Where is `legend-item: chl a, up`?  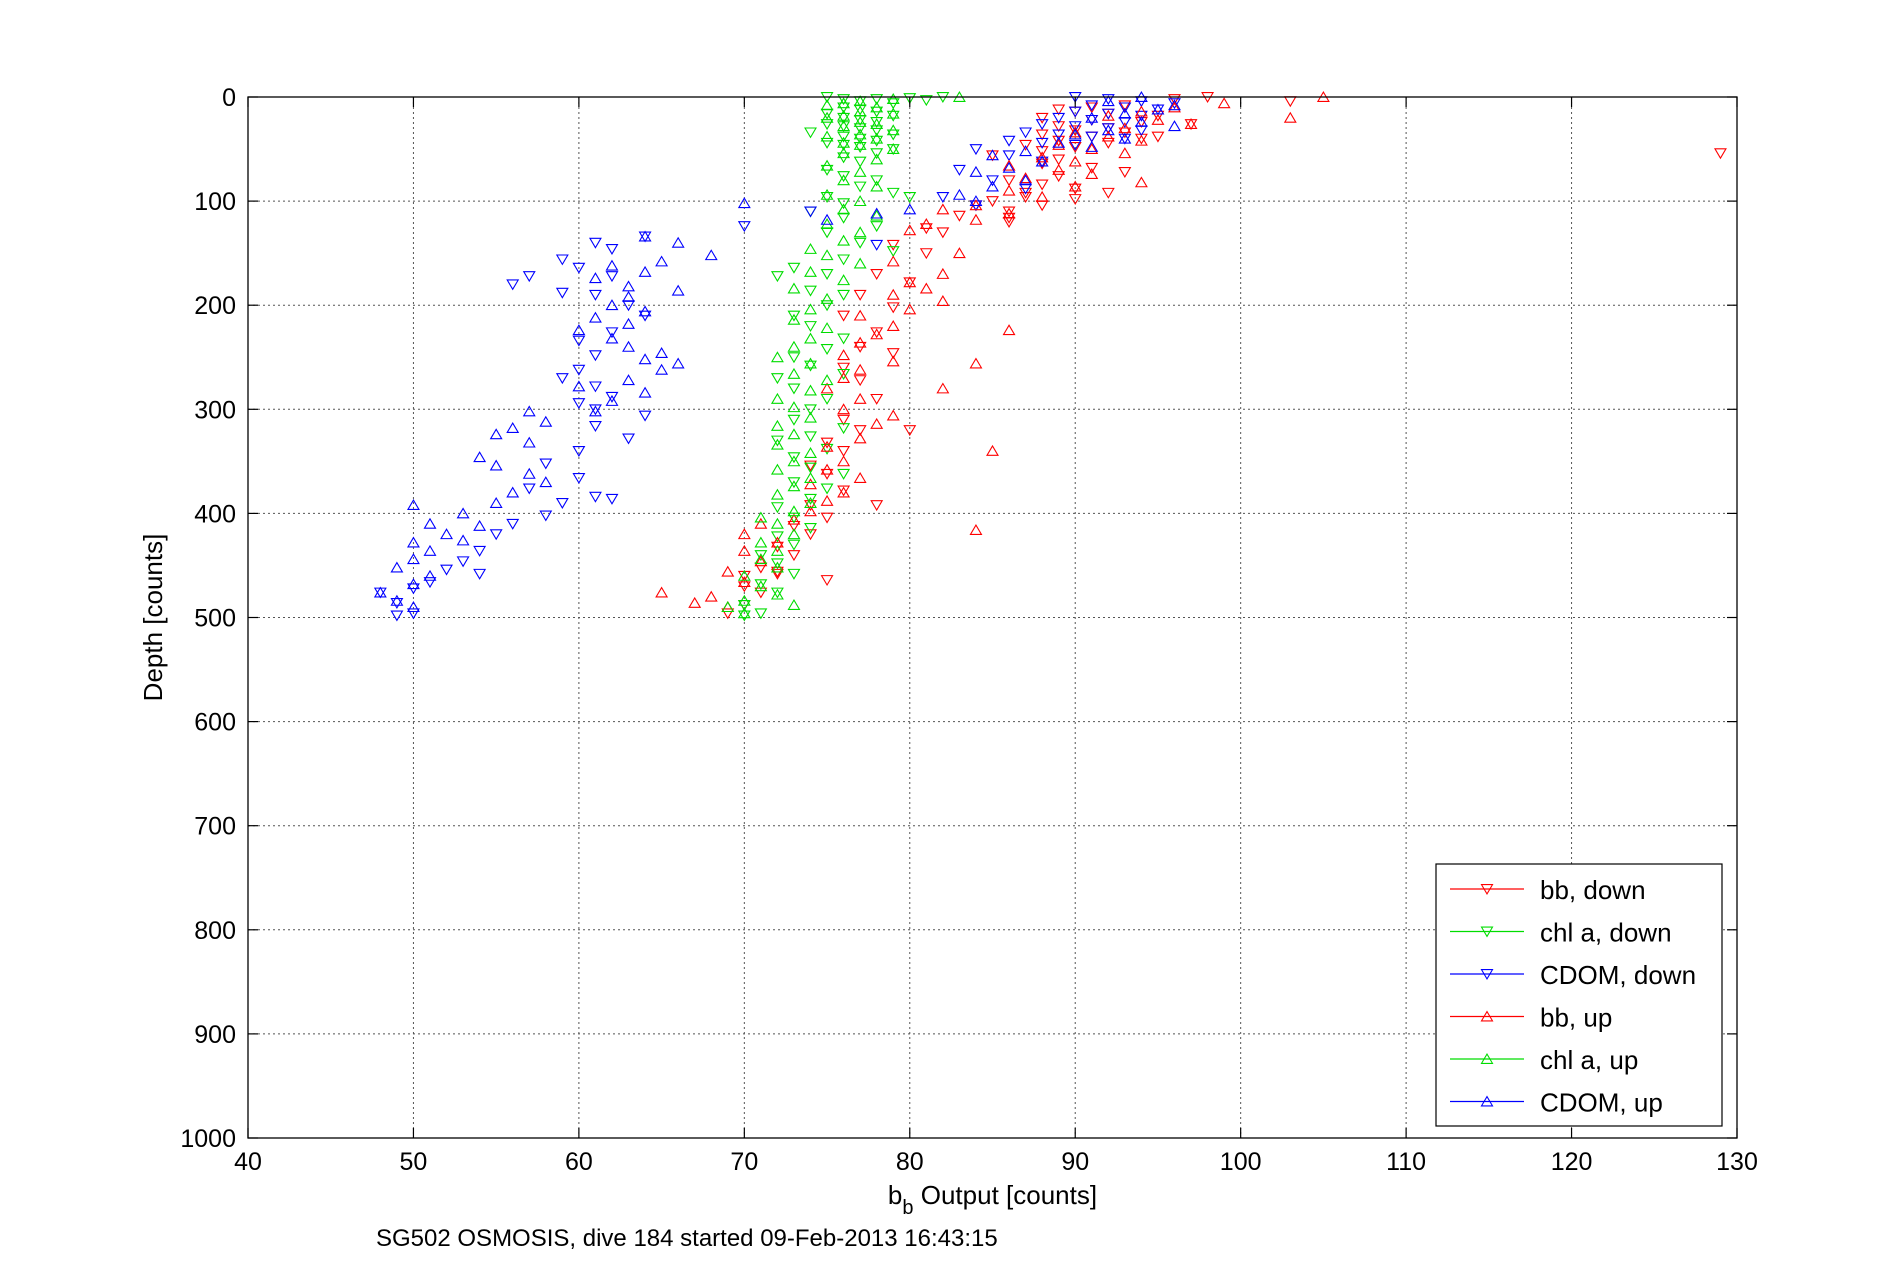
legend-item: chl a, up is located at coordinates (1544, 1060).